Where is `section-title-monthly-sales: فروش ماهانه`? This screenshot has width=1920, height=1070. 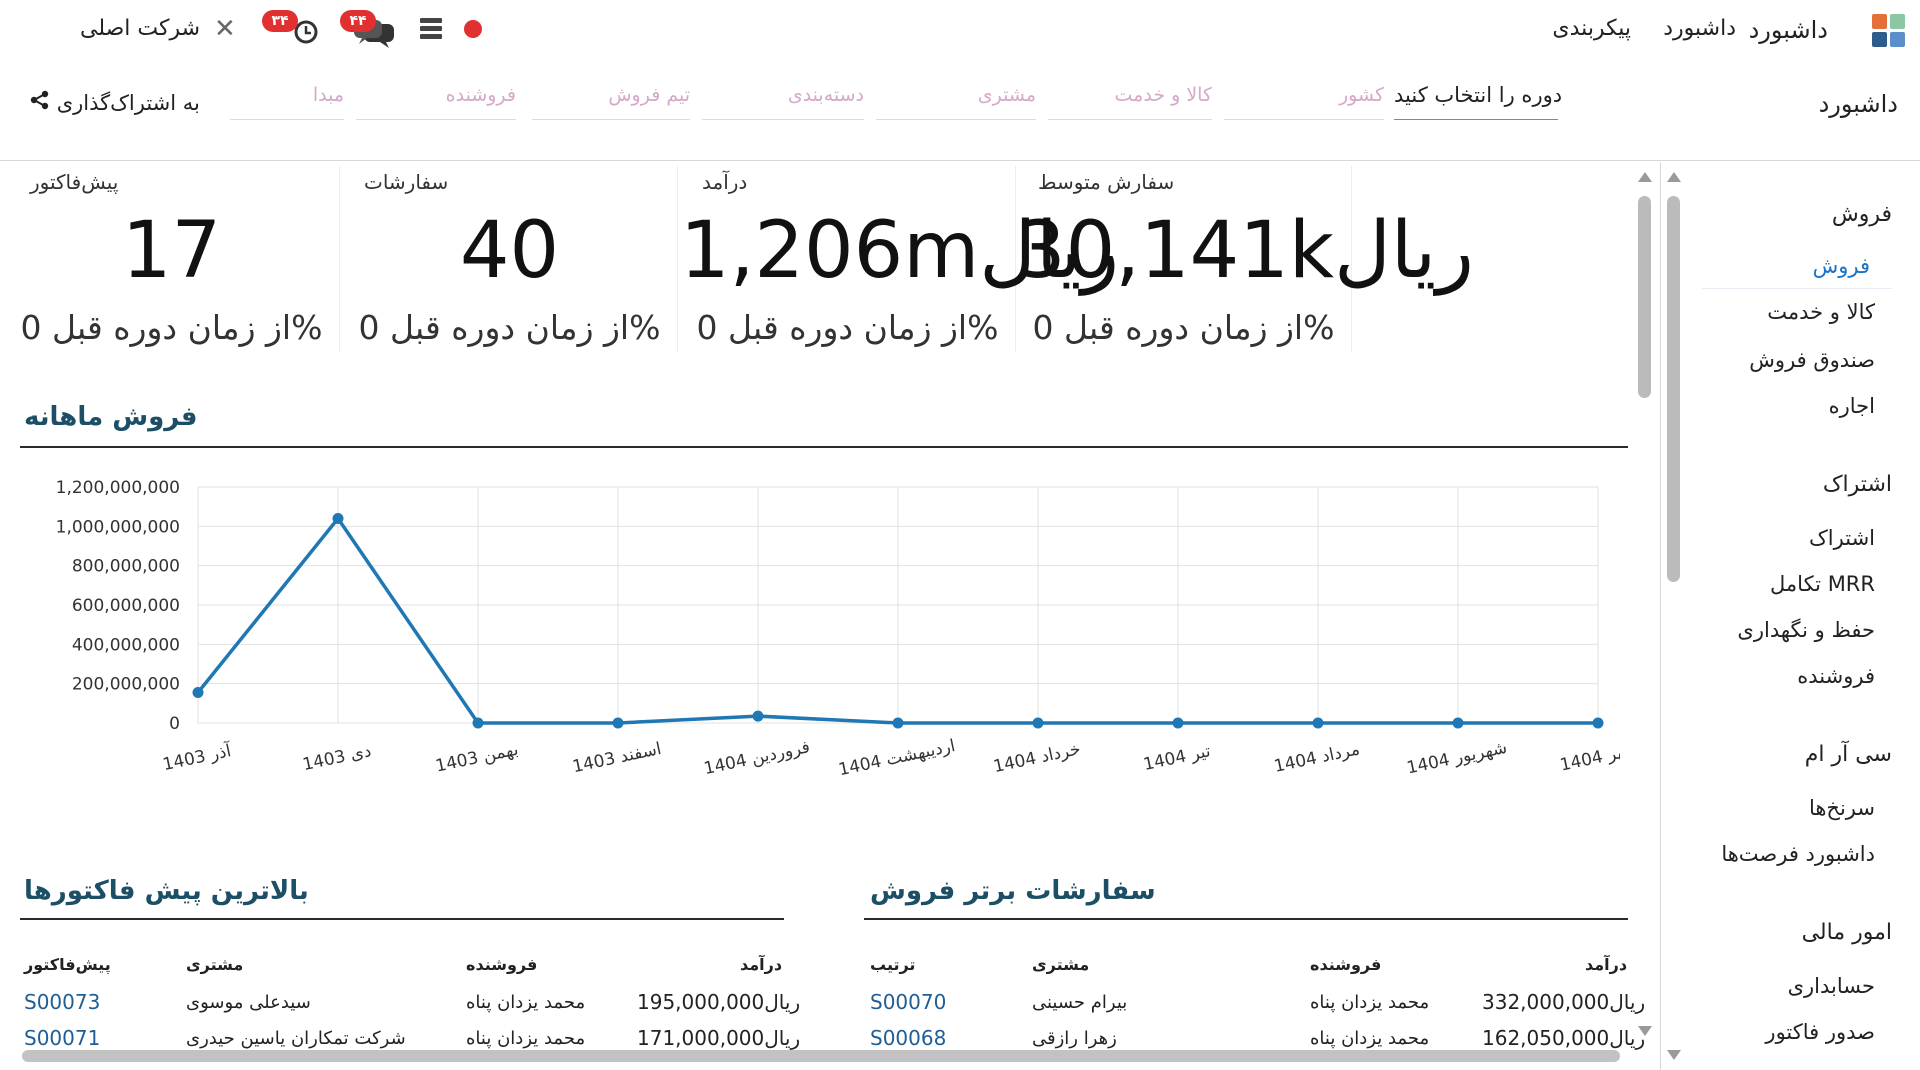 section-title-monthly-sales: فروش ماهانه is located at coordinates (111, 417).